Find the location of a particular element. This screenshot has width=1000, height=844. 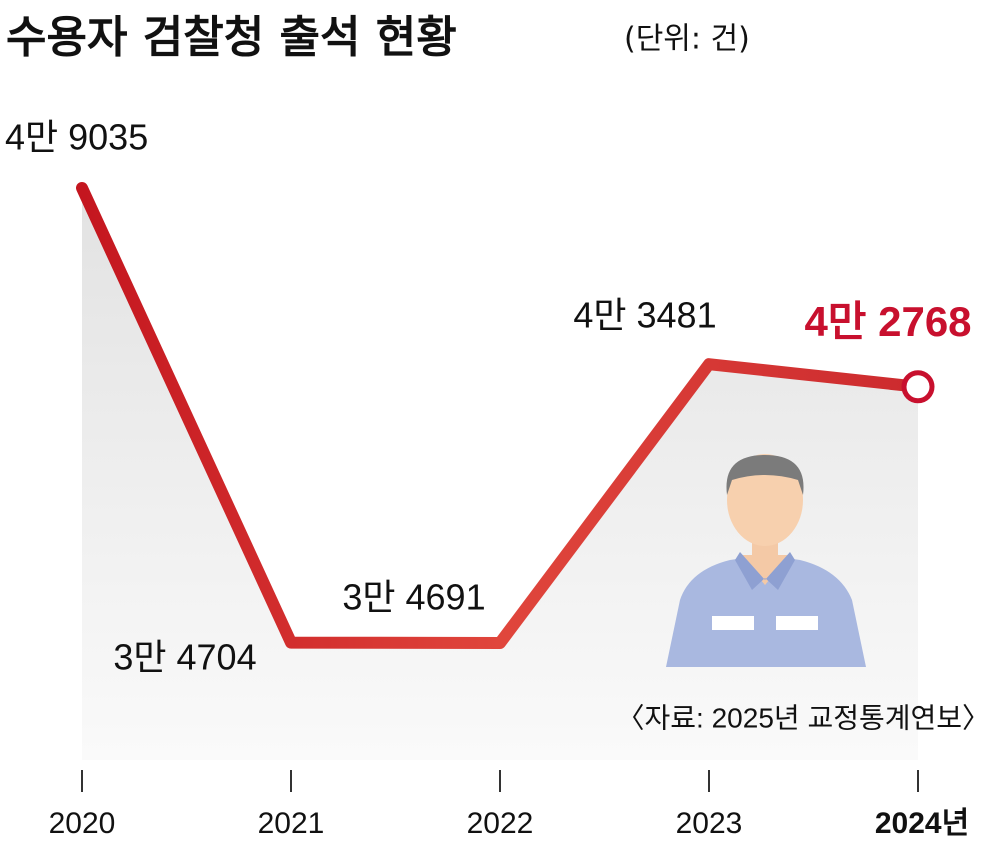

x-tick-label: 2021 is located at coordinates (291, 823).